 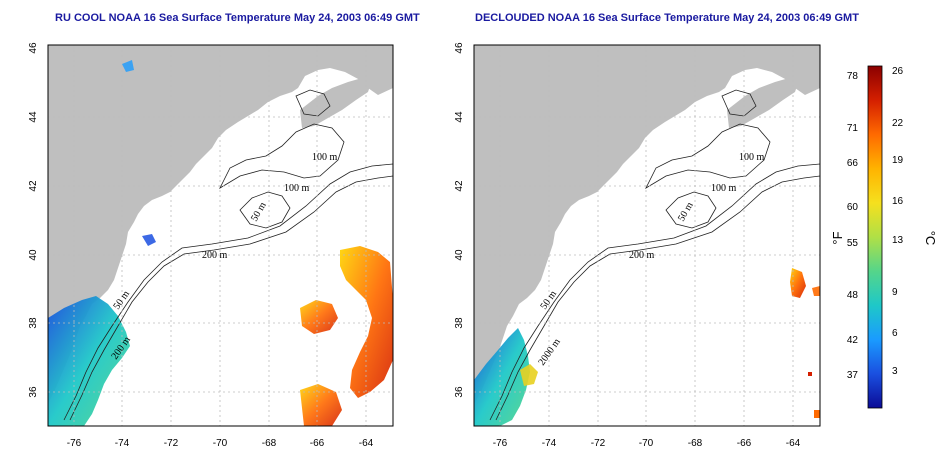 What do you see at coordinates (898, 240) in the screenshot?
I see `celsius-tick-label: 13` at bounding box center [898, 240].